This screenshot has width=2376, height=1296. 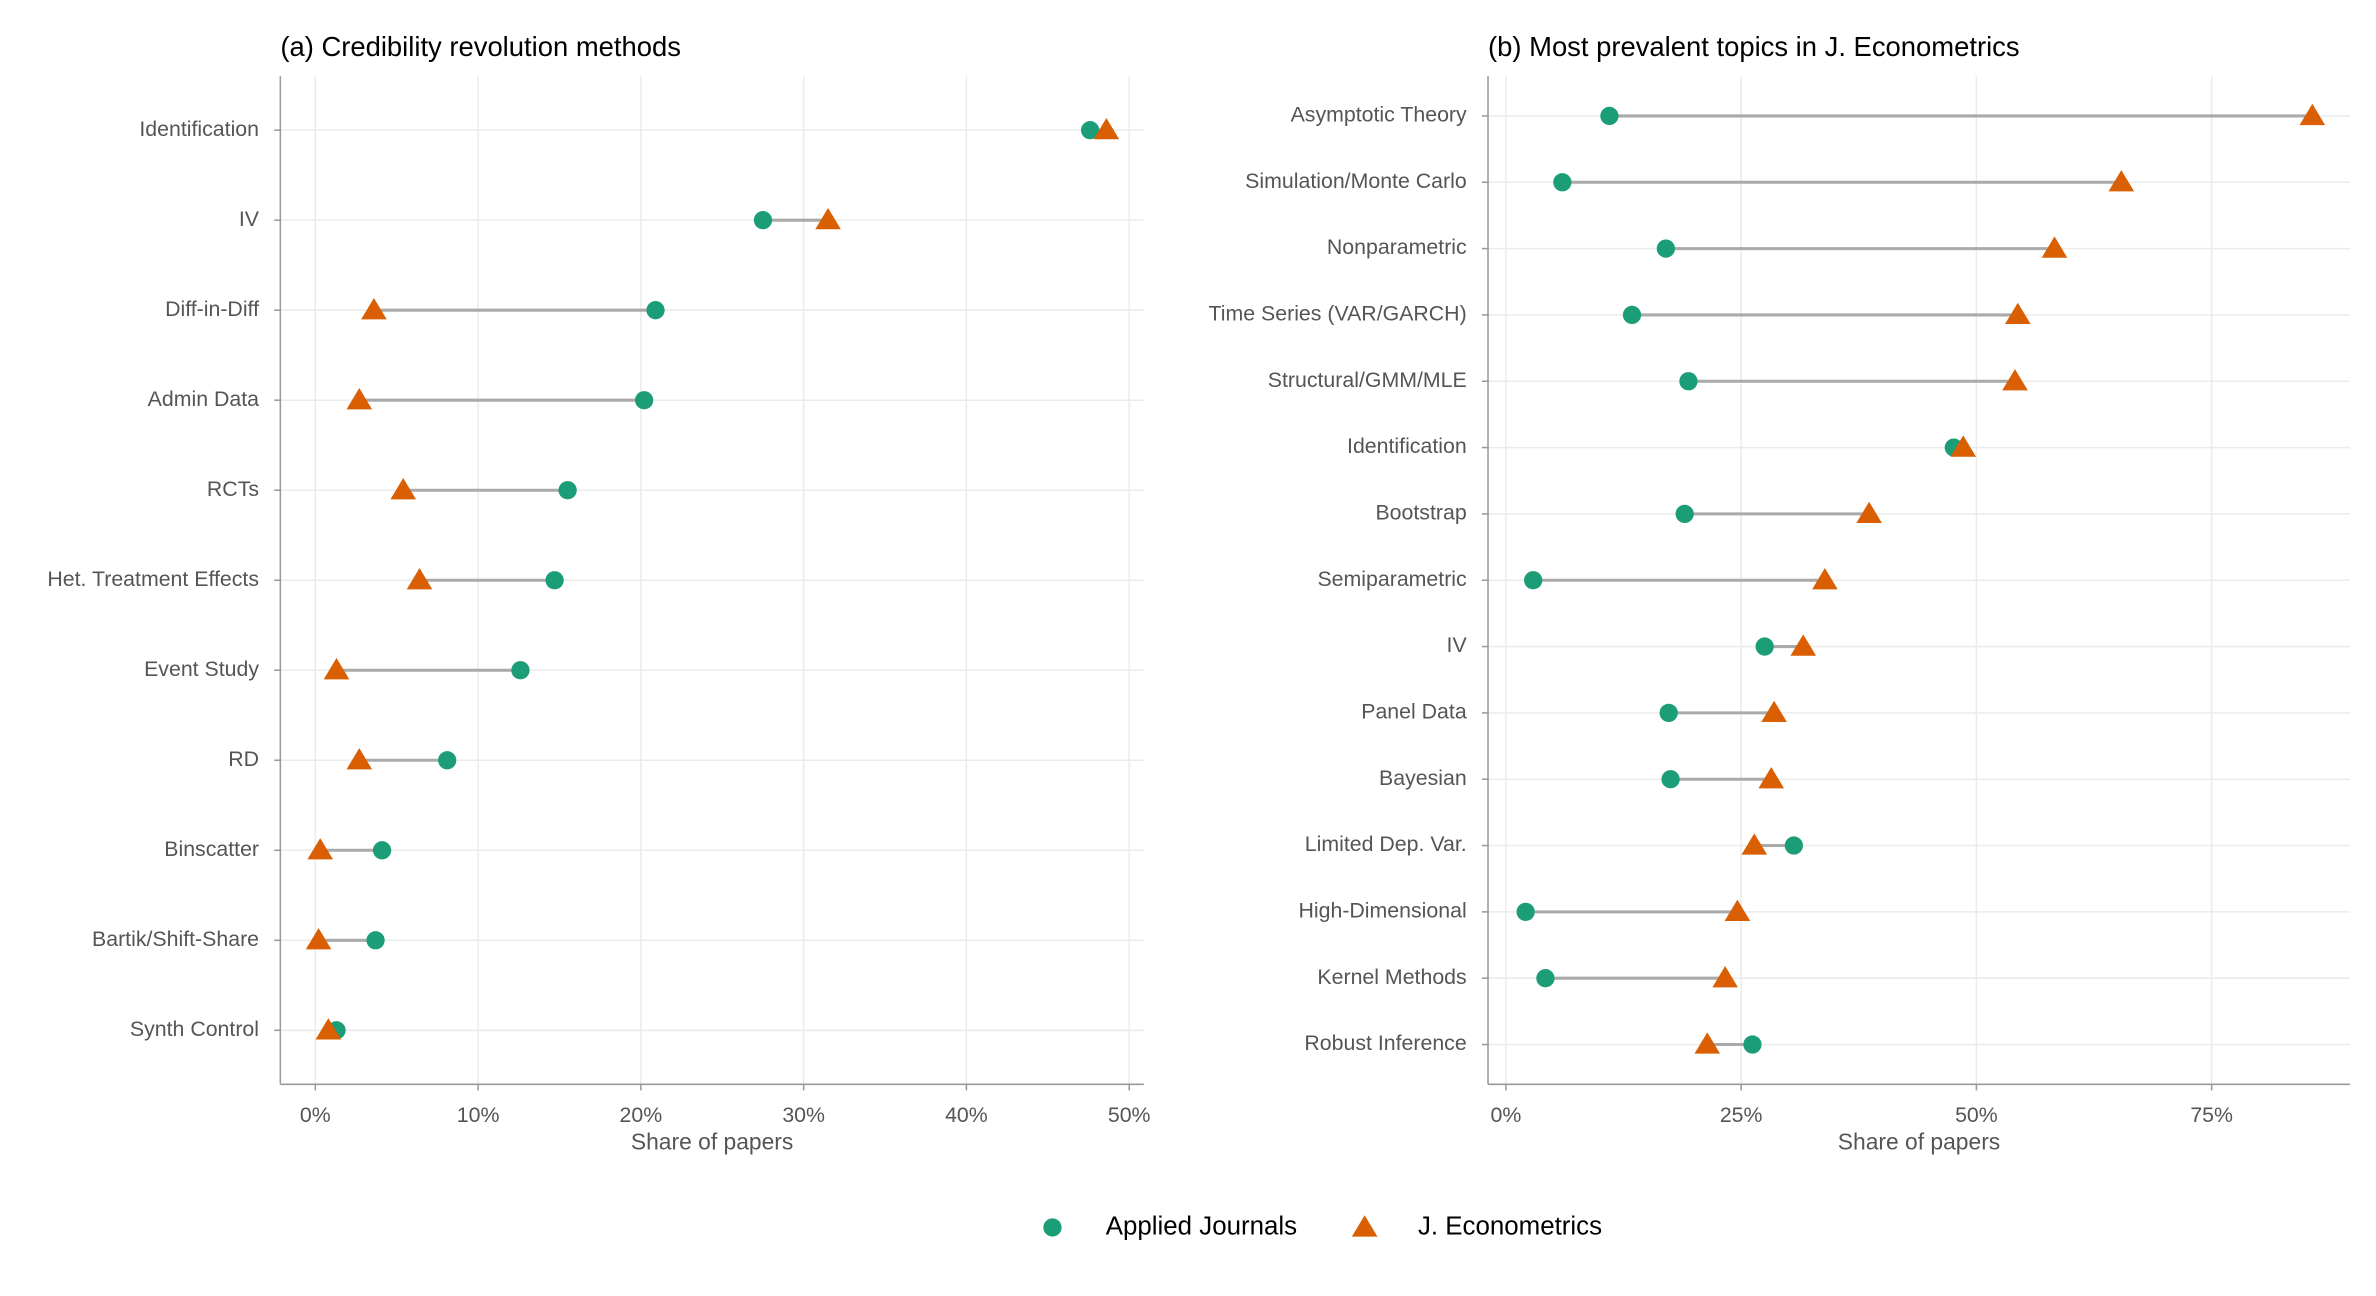 What do you see at coordinates (1391, 977) in the screenshot?
I see `y-tick-label: Kernel Methods` at bounding box center [1391, 977].